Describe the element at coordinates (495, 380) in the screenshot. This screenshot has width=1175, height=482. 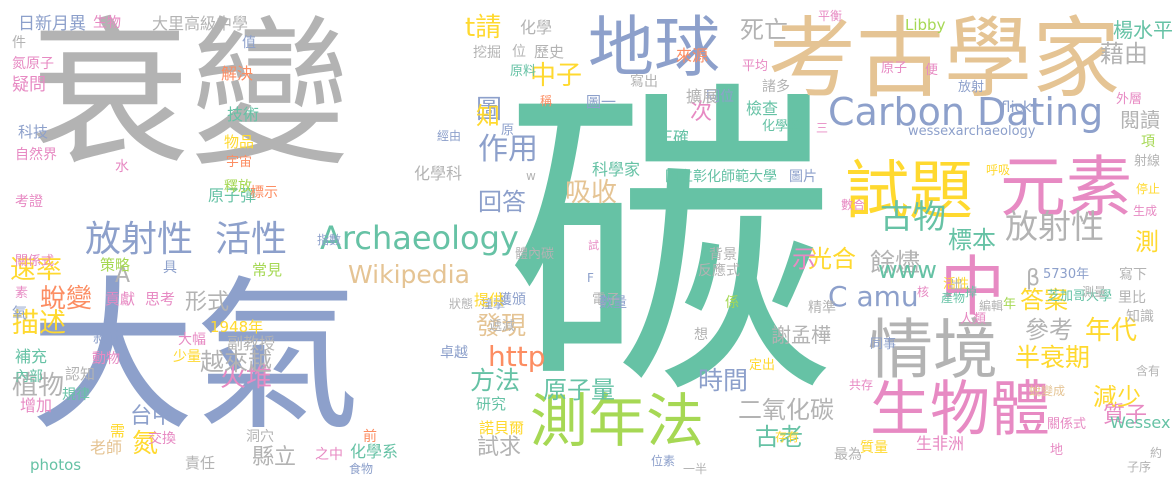
I see `cloud-word: 方法` at that location.